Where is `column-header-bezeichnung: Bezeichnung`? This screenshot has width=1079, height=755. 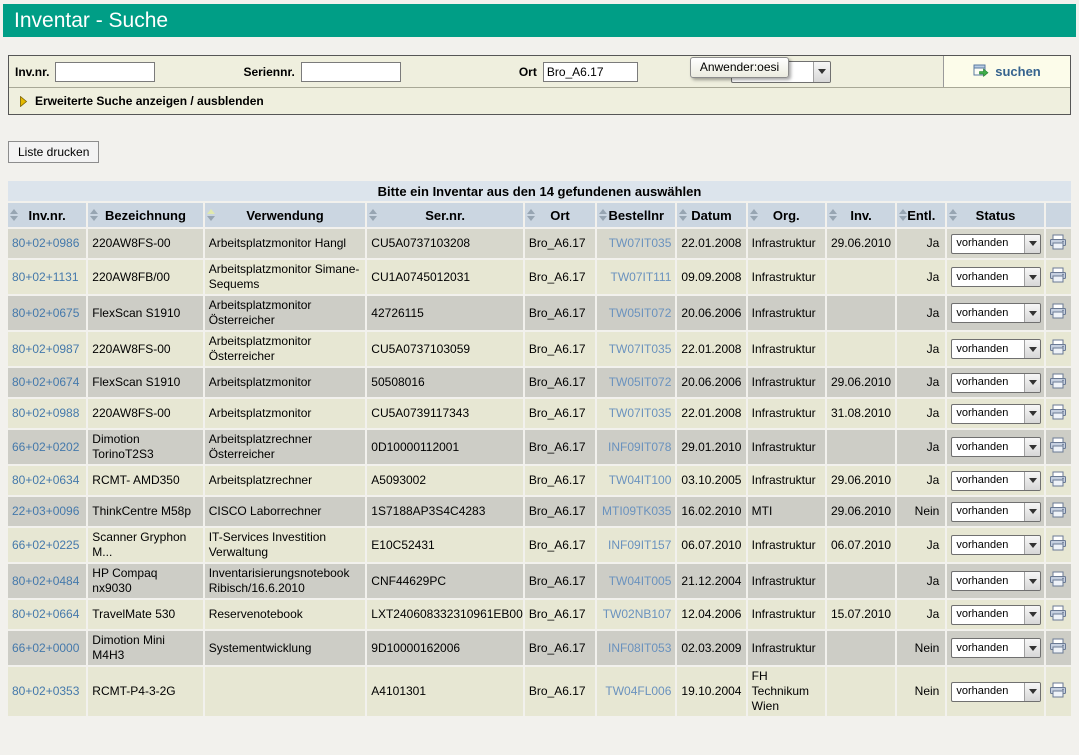 column-header-bezeichnung: Bezeichnung is located at coordinates (145, 215).